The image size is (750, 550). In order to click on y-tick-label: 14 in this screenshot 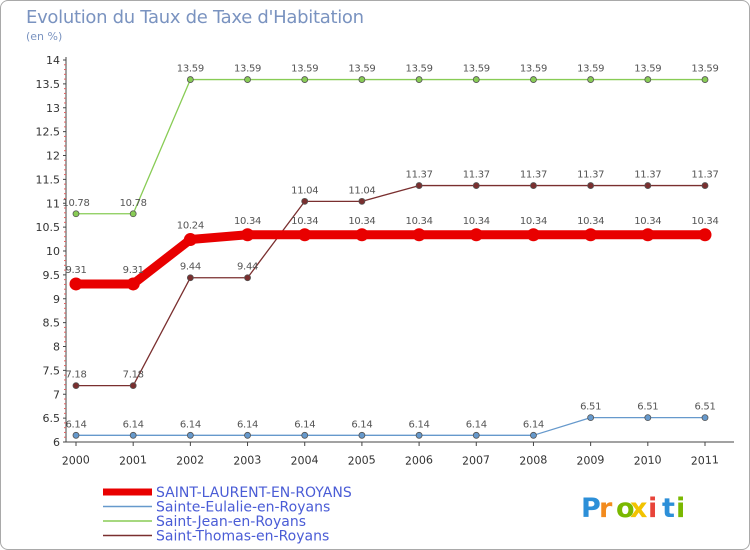, I will do `click(53, 60)`.